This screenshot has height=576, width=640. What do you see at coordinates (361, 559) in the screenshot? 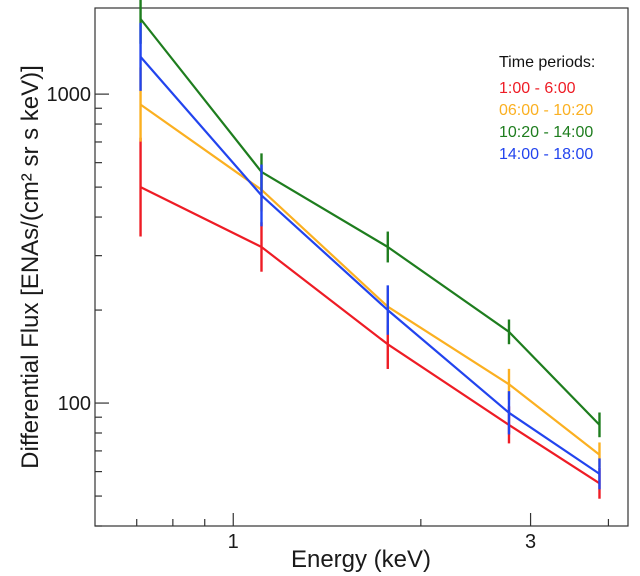
I see `x-axis-title: Energy (keV)` at bounding box center [361, 559].